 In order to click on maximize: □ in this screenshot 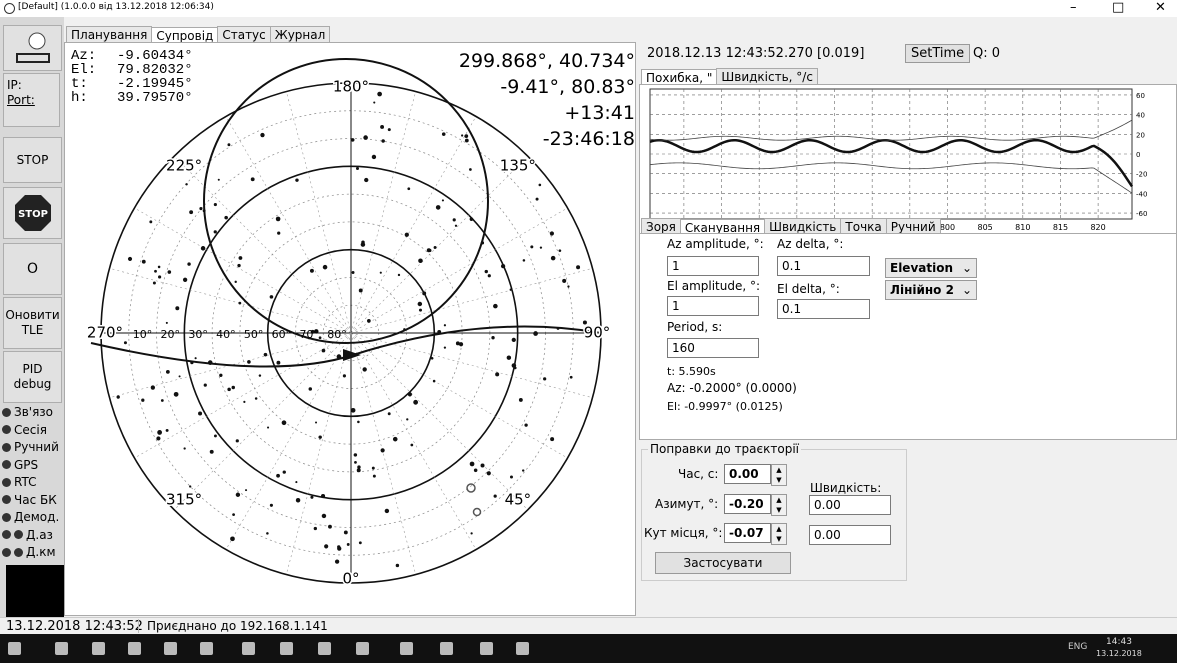, I will do `click(1118, 7)`.